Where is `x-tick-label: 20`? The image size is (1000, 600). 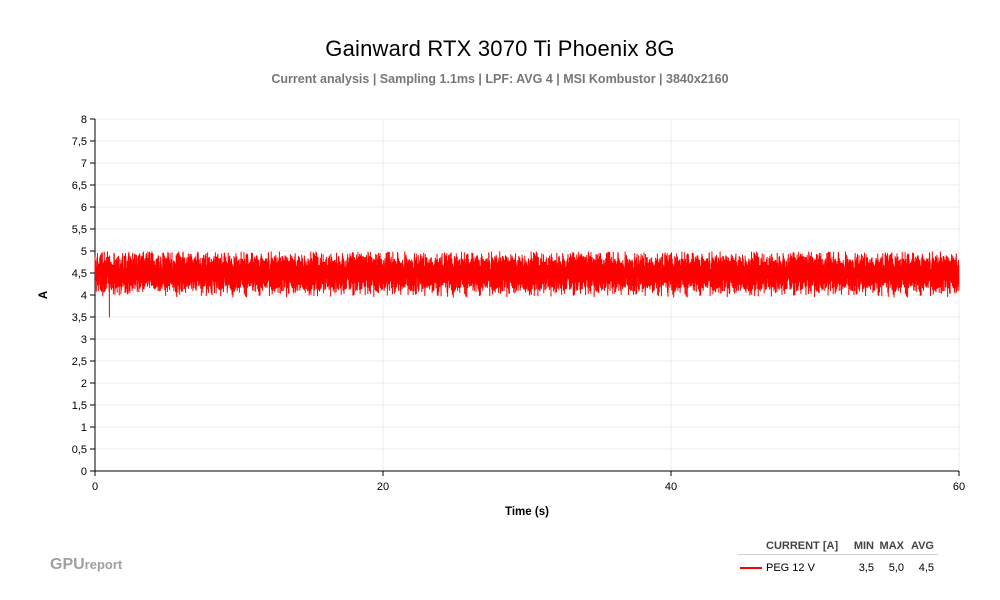
x-tick-label: 20 is located at coordinates (383, 487).